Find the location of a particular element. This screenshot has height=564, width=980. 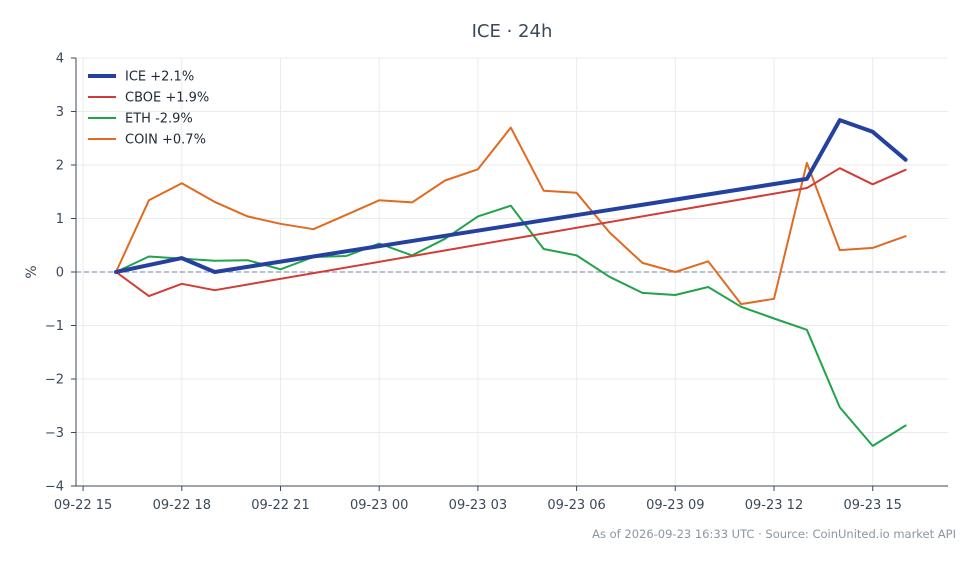

legend-label-eth: ETH -2.9% is located at coordinates (159, 119).